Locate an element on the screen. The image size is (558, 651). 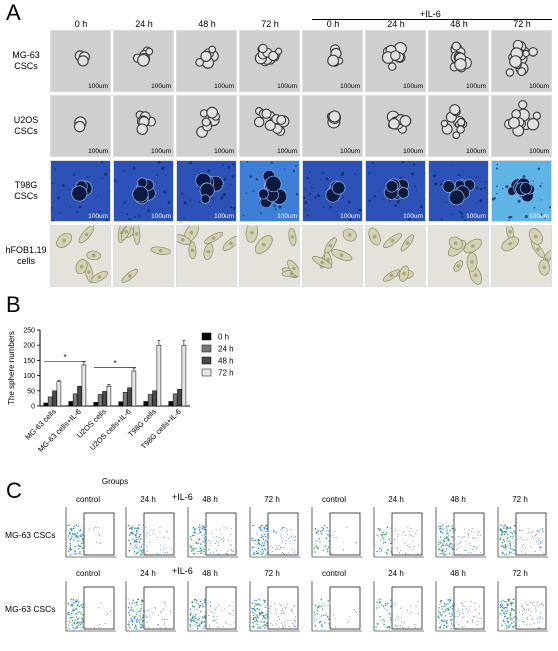
flow-plot-label: 24 h is located at coordinates (148, 573).